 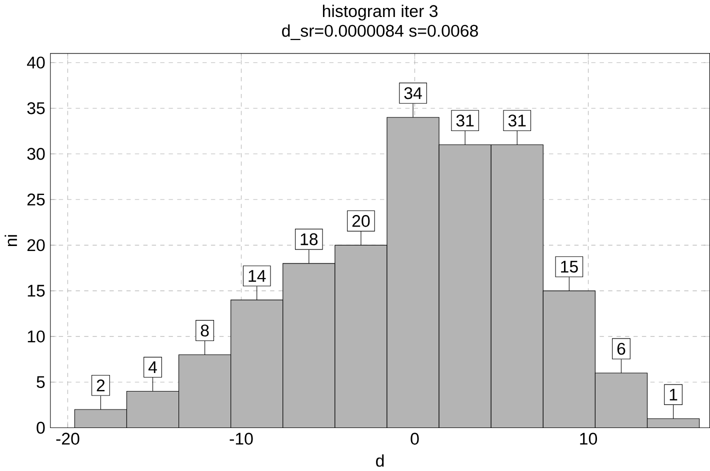 What do you see at coordinates (257, 276) in the screenshot?
I see `data-label: 14` at bounding box center [257, 276].